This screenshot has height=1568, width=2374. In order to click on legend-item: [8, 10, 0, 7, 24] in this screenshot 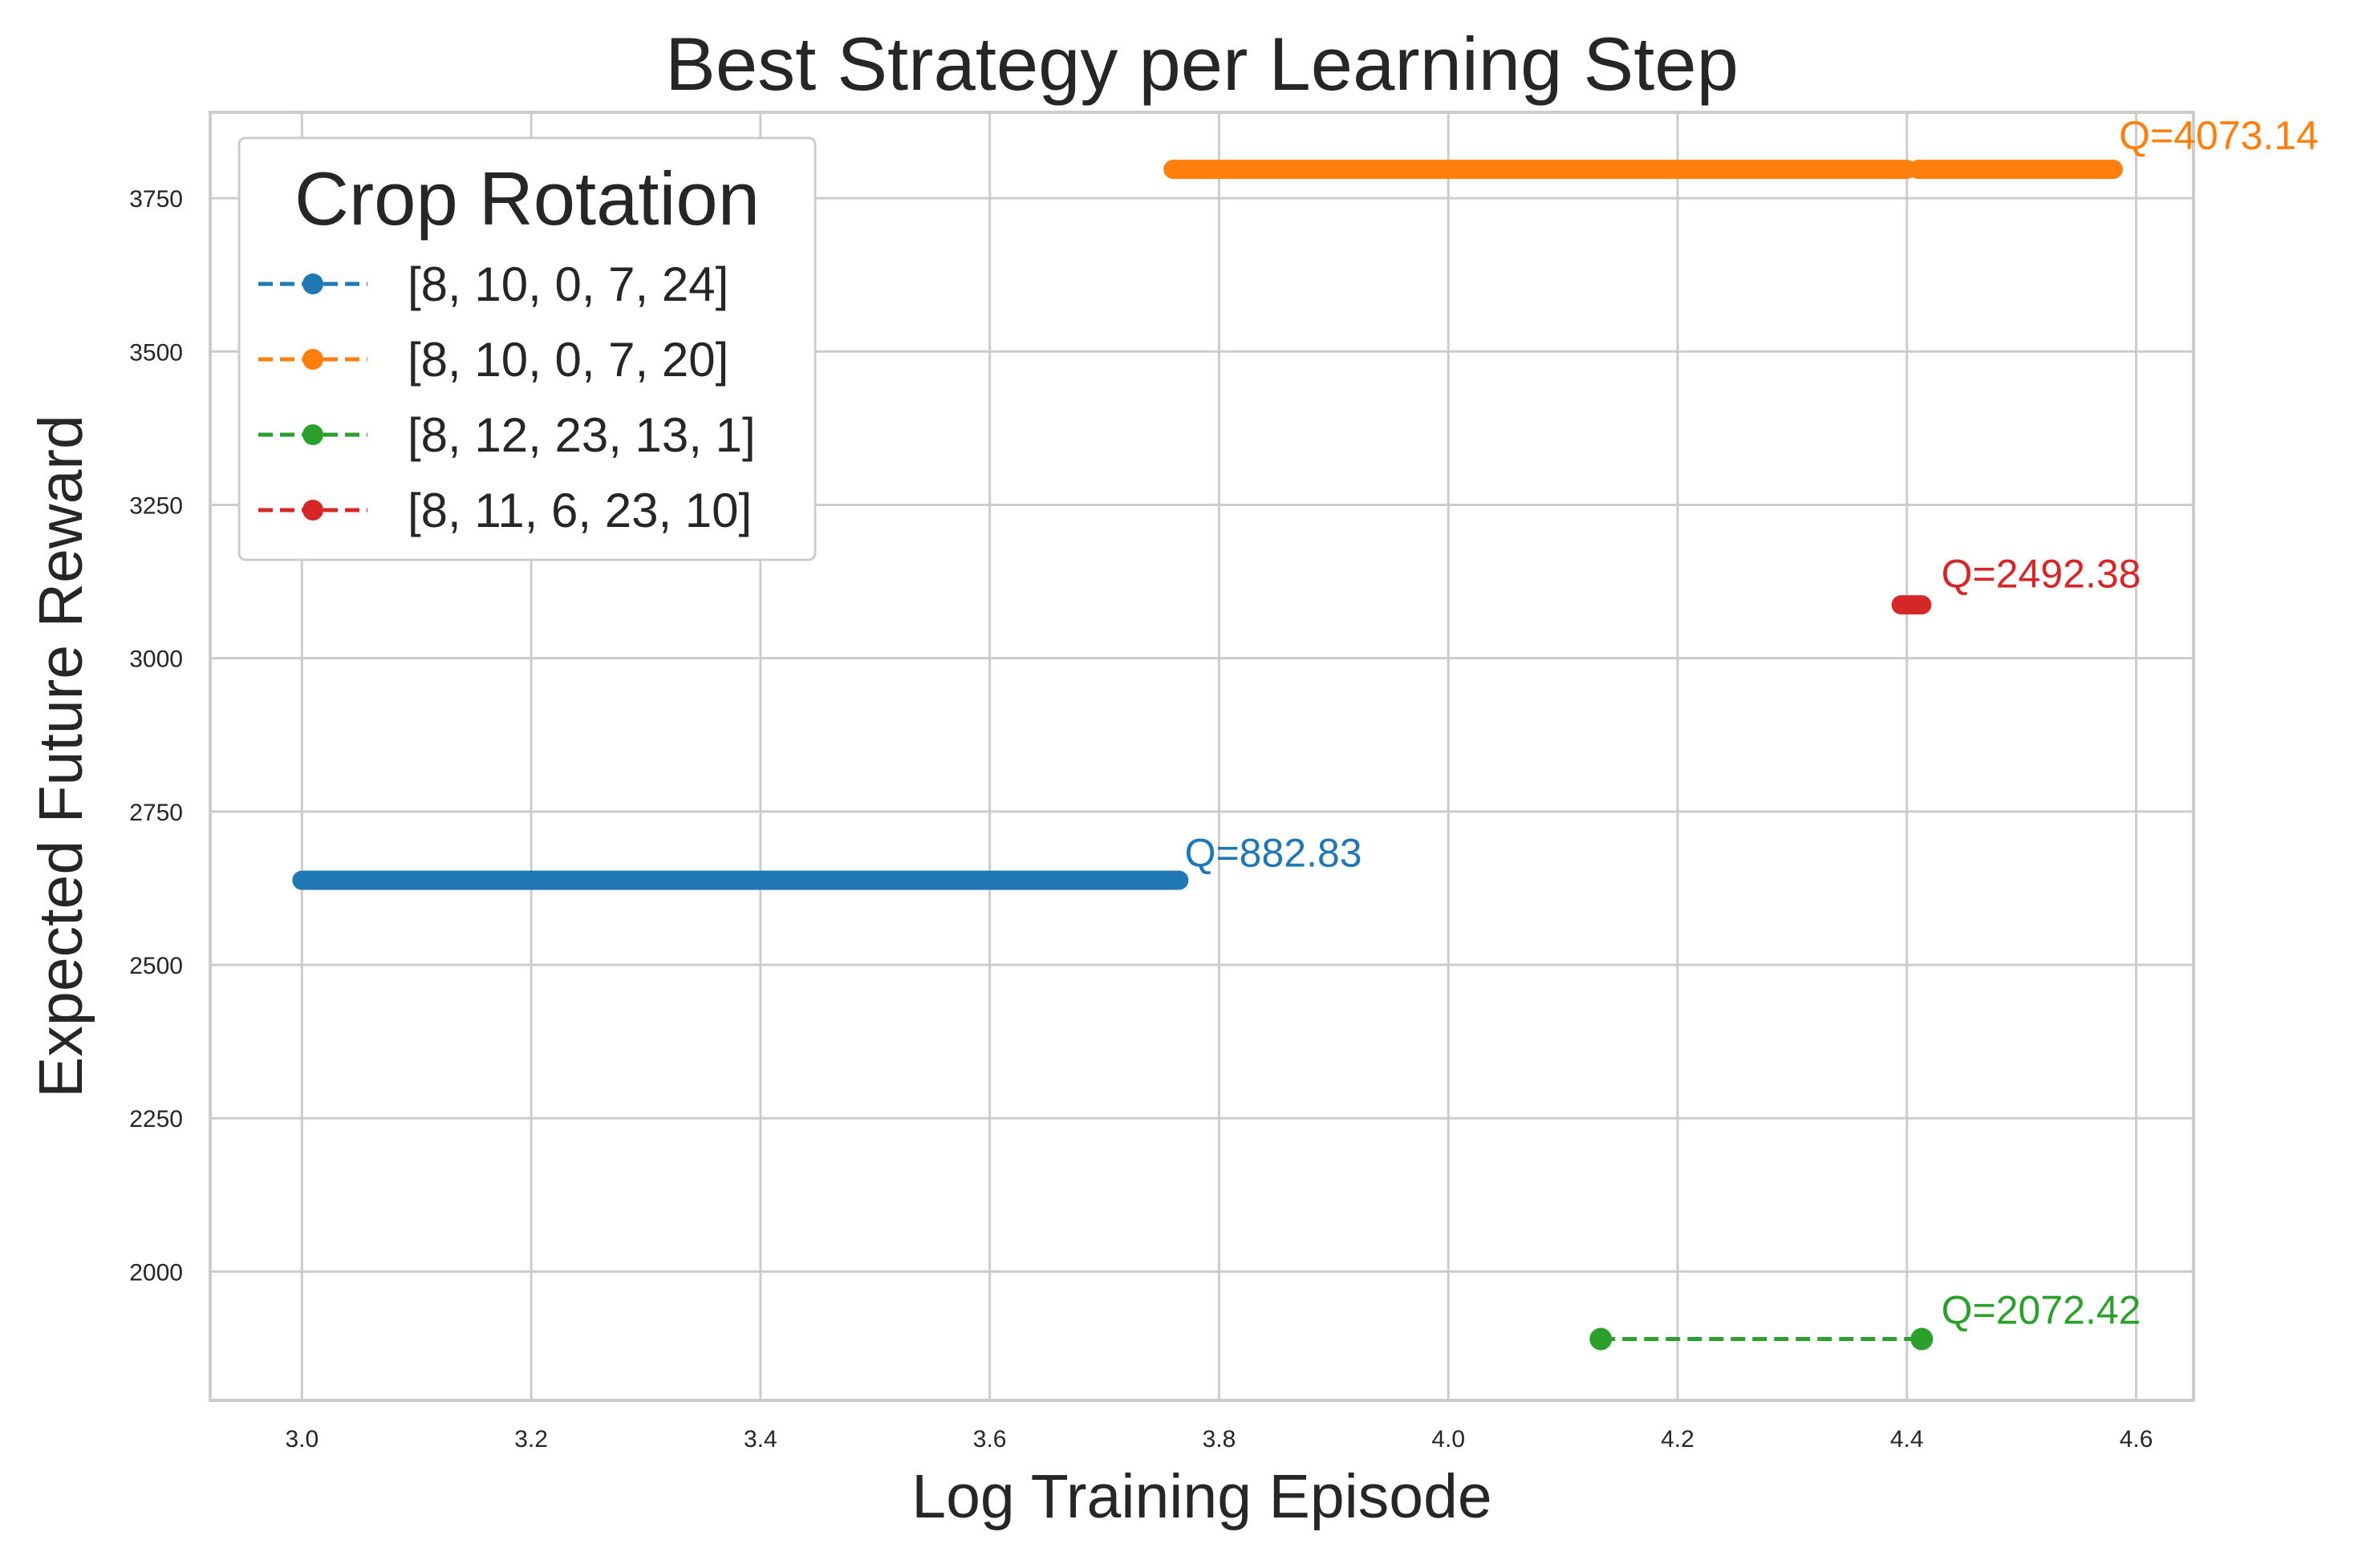, I will do `click(493, 284)`.